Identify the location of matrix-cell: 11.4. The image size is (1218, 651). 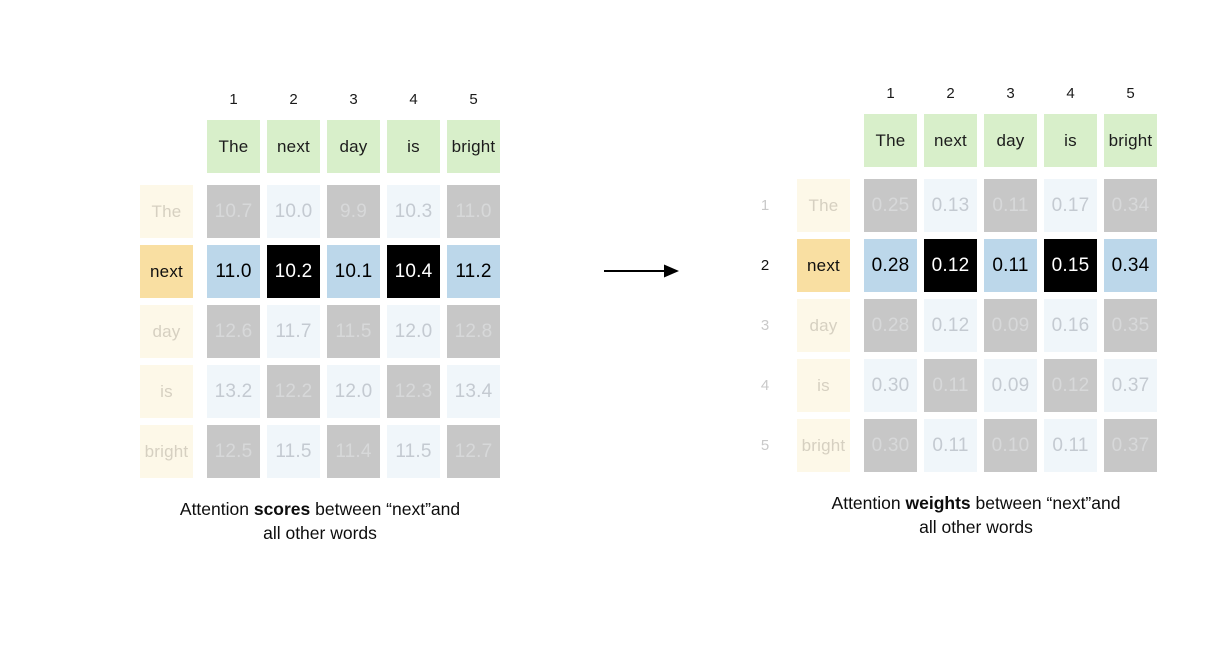
(353, 451).